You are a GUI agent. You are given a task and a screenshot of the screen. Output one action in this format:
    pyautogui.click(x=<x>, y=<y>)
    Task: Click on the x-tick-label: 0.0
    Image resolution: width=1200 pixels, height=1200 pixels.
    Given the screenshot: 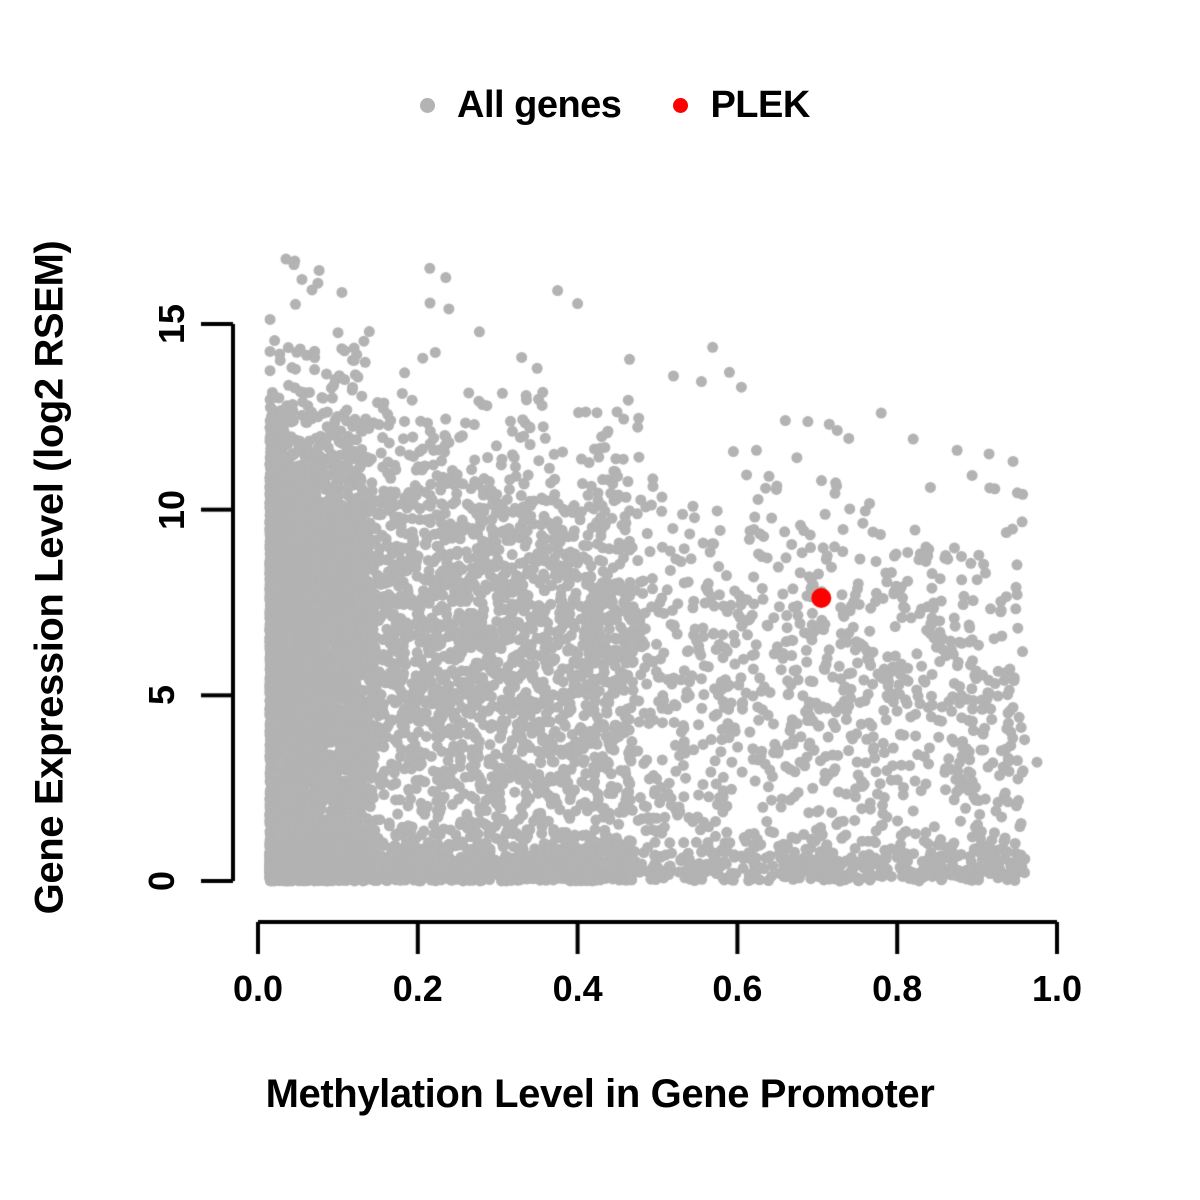 What is the action you would take?
    pyautogui.click(x=258, y=988)
    